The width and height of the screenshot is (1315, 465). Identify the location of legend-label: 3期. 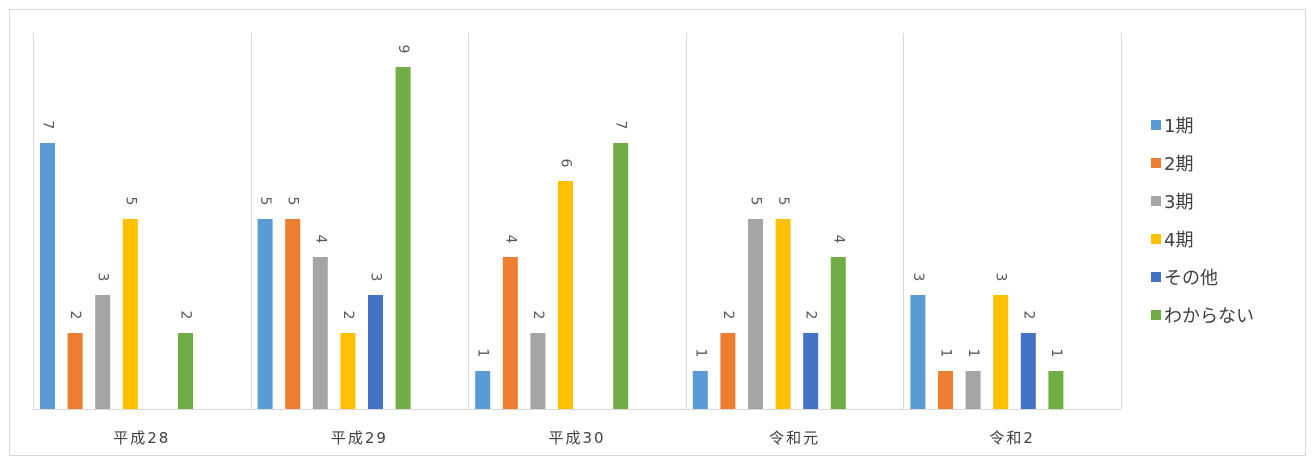
(1179, 202).